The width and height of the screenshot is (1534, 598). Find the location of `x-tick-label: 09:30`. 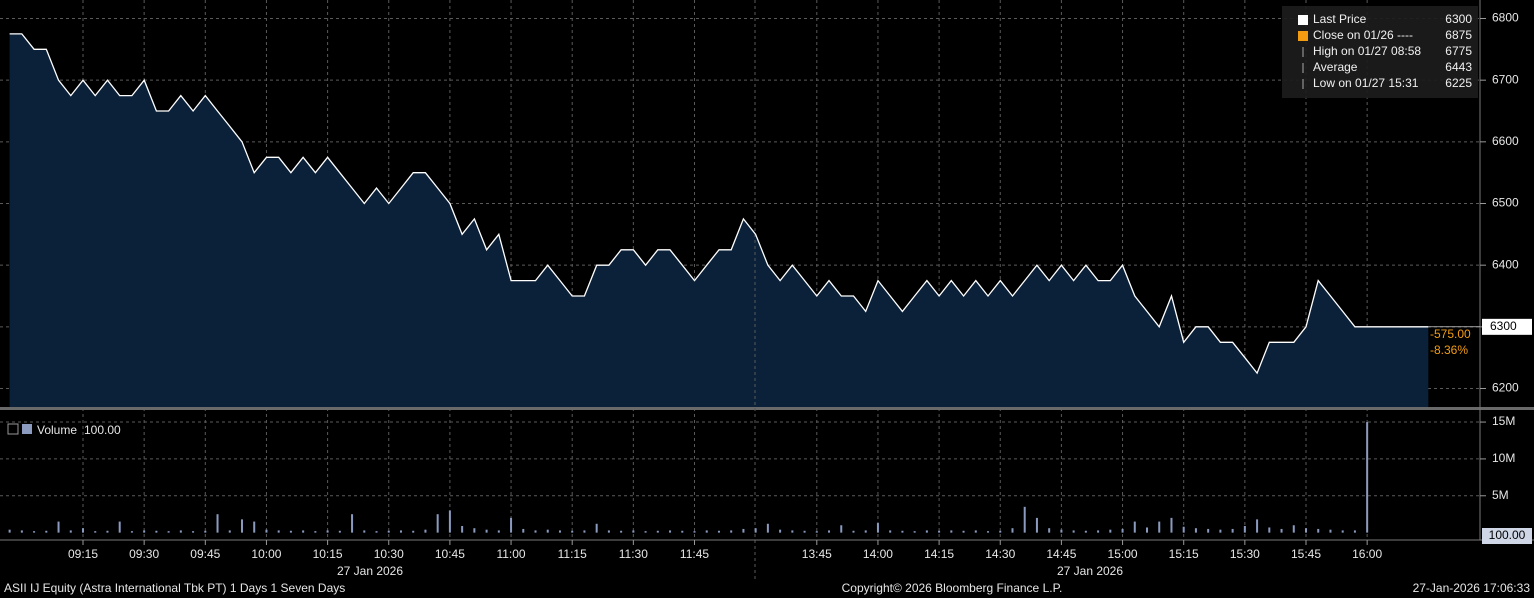

x-tick-label: 09:30 is located at coordinates (144, 554).